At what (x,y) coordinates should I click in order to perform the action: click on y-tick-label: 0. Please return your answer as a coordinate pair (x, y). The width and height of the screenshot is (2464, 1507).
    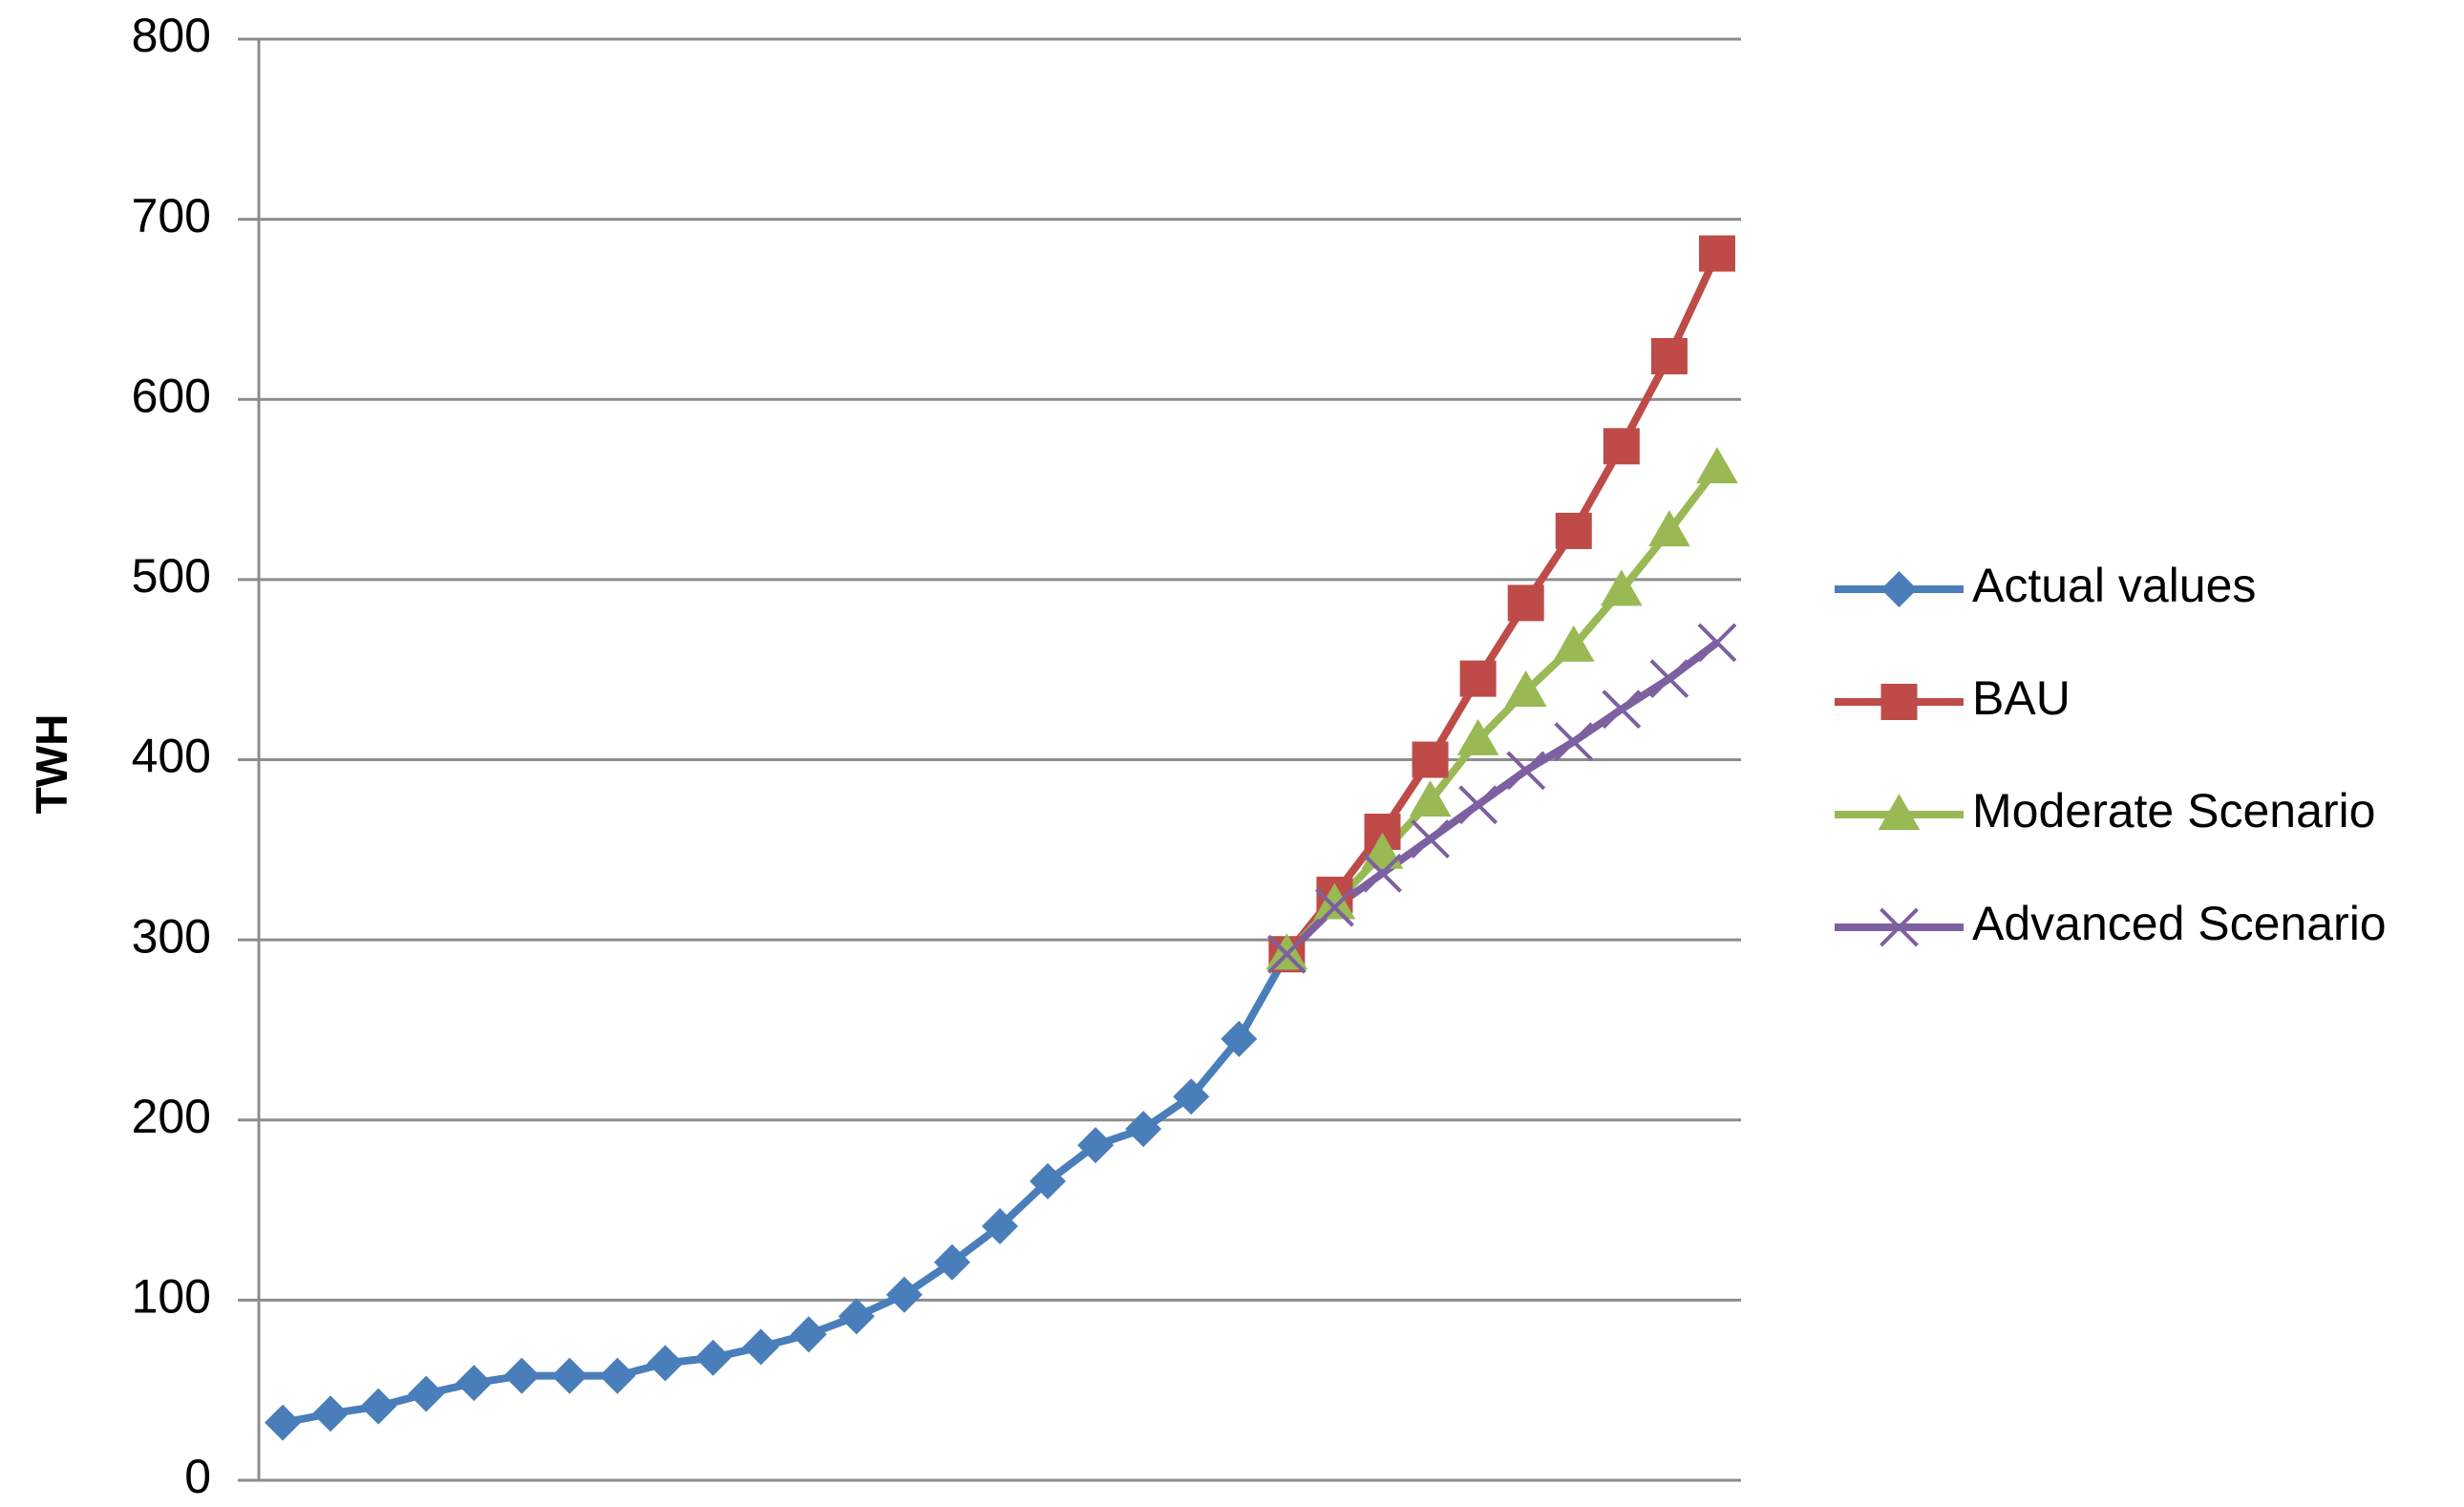
    Looking at the image, I should click on (197, 1476).